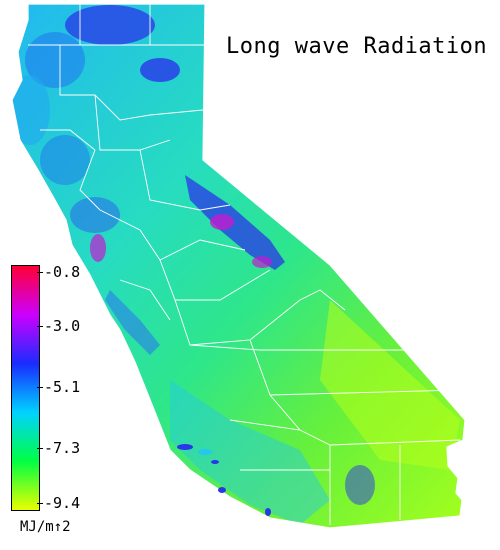 Image resolution: width=500 pixels, height=550 pixels. Describe the element at coordinates (62, 503) in the screenshot. I see `colorbar-tick-label: -9.4` at that location.